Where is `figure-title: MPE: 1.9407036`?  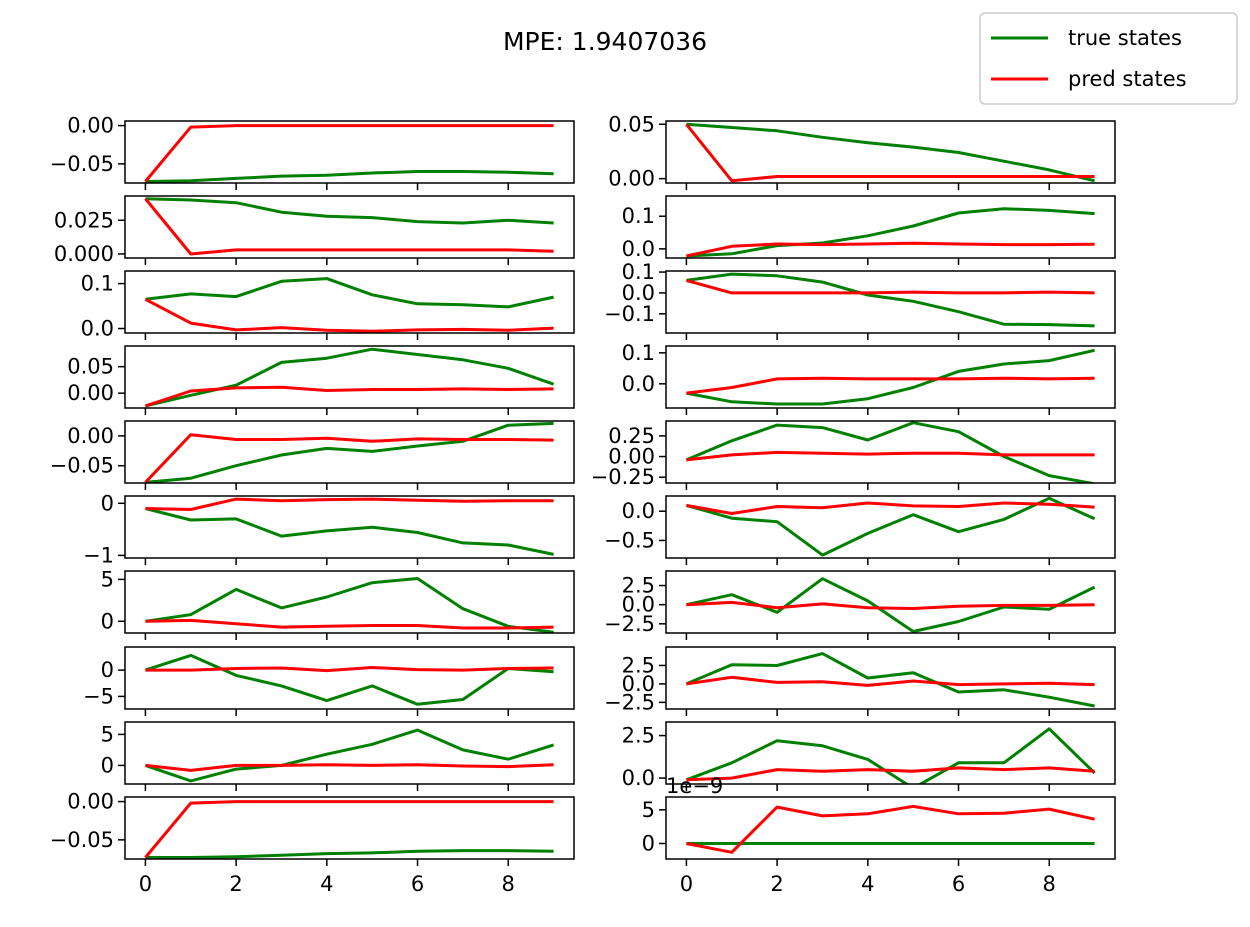 figure-title: MPE: 1.9407036 is located at coordinates (605, 41).